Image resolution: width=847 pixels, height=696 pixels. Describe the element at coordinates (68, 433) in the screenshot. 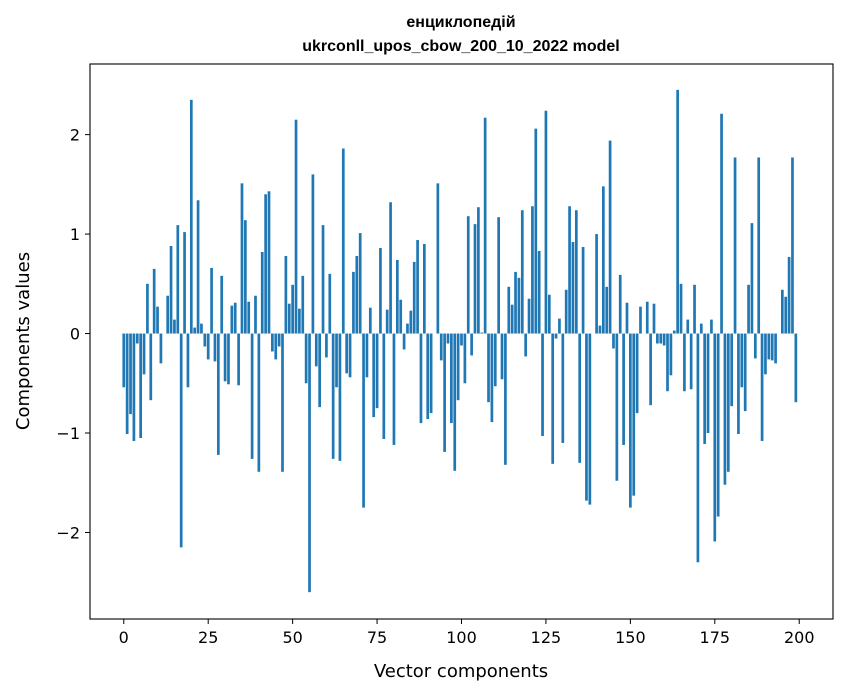

I see `y-tick-label: −1` at that location.